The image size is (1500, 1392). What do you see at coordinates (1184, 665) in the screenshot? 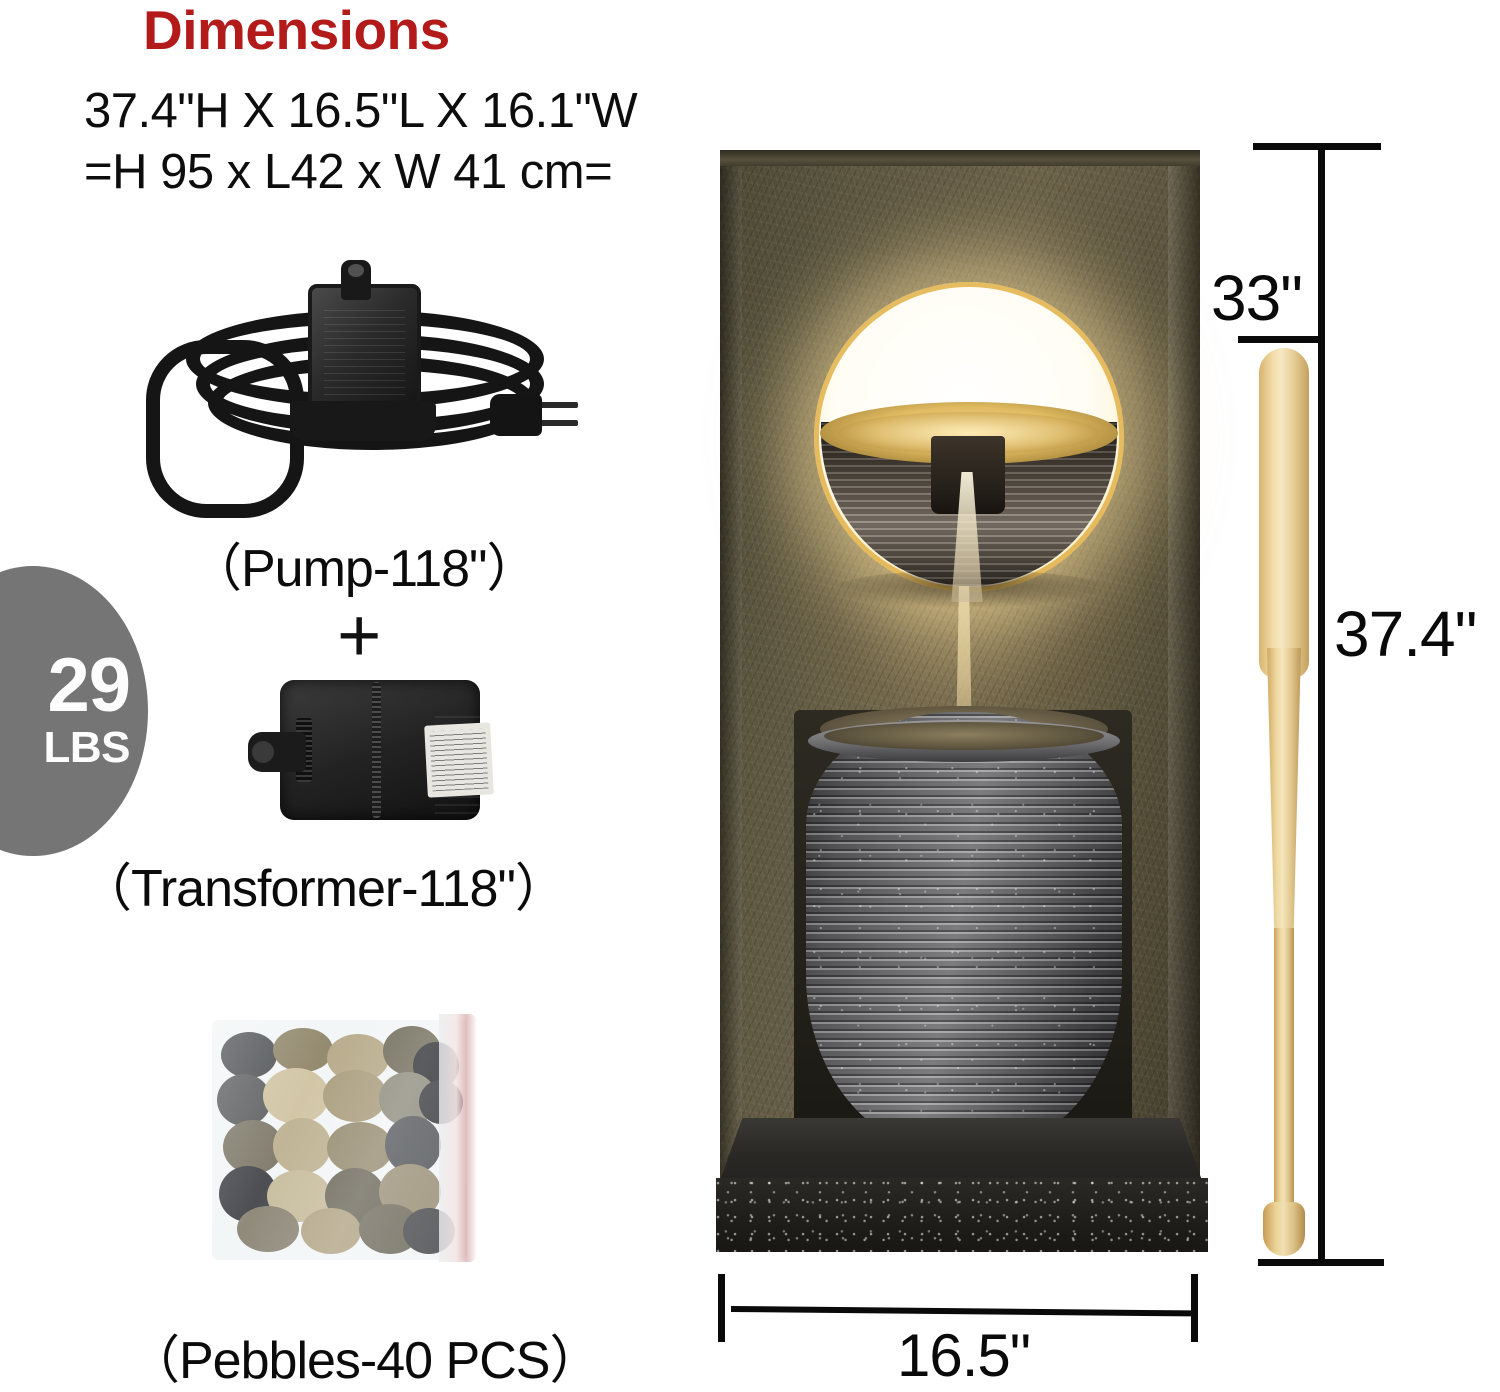
I see `slab-right-edge` at bounding box center [1184, 665].